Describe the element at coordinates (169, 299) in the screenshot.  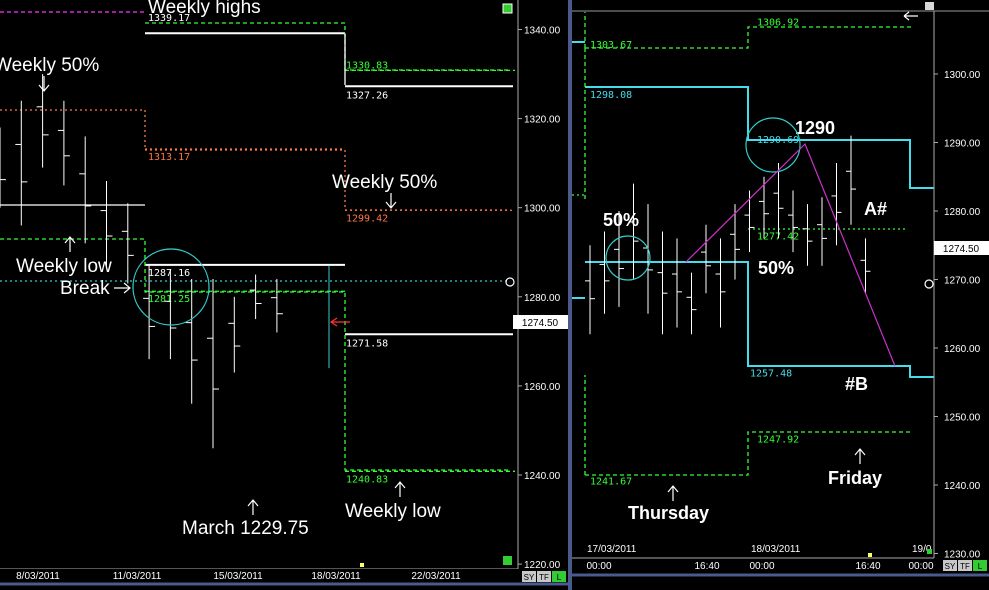
I see `level-label: 1281.25` at that location.